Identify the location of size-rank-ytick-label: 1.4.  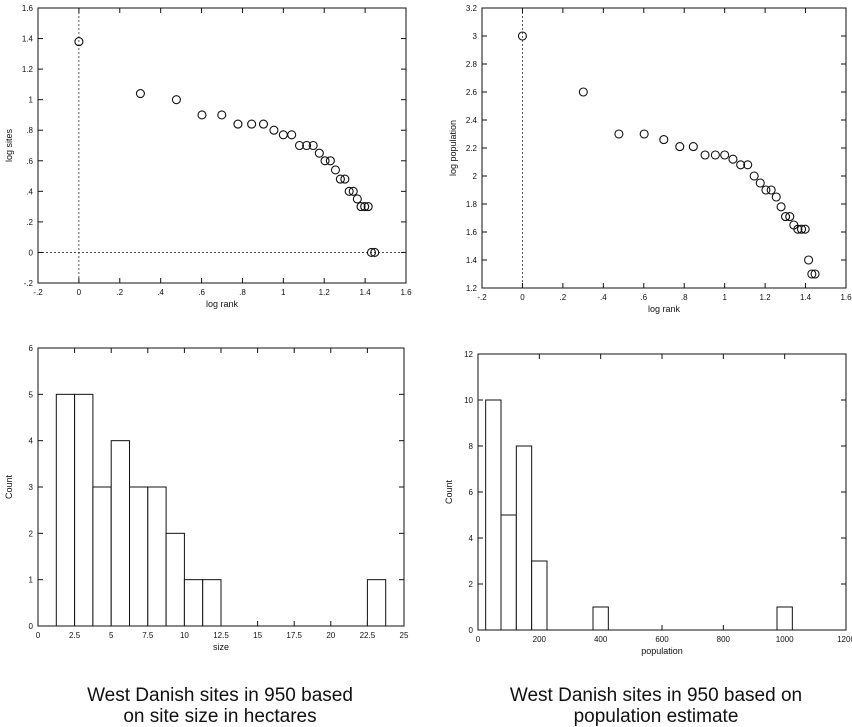
(28, 39).